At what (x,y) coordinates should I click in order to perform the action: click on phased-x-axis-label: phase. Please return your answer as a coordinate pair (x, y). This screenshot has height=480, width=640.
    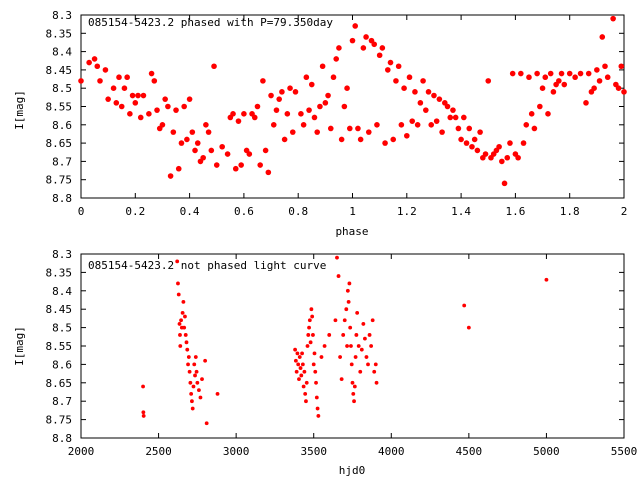
    Looking at the image, I should click on (351, 231).